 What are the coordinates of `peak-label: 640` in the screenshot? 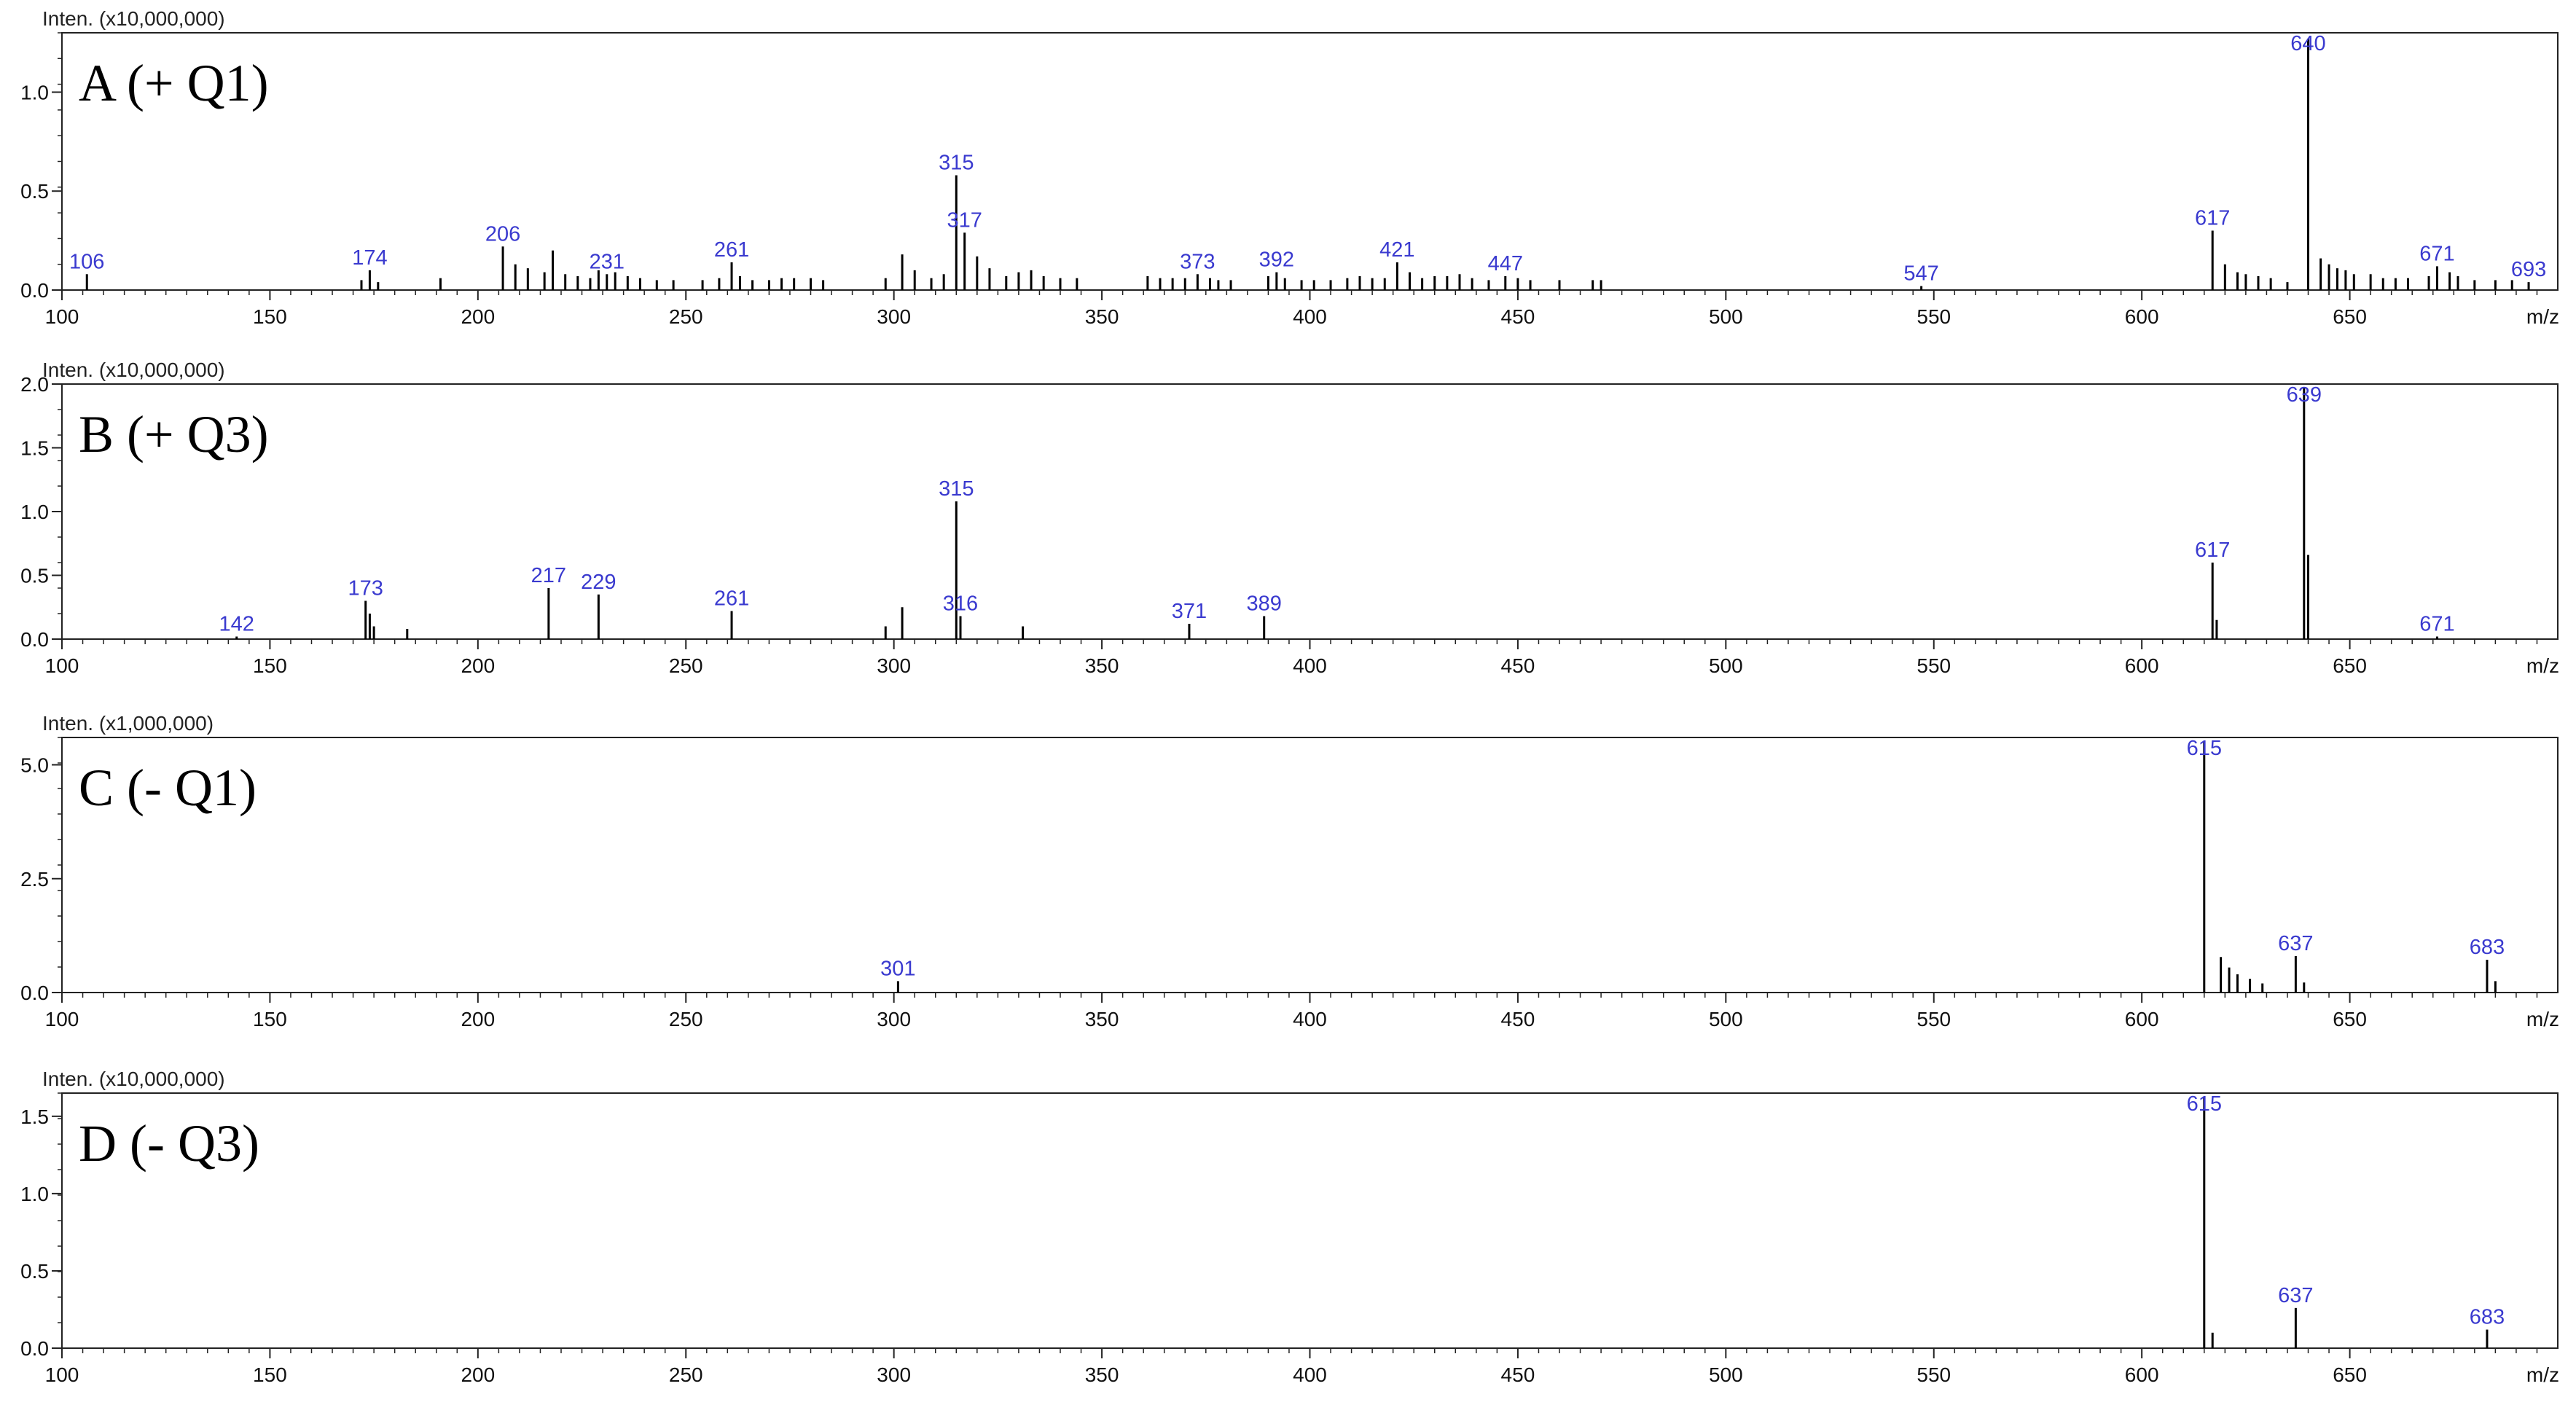 It's located at (2307, 43).